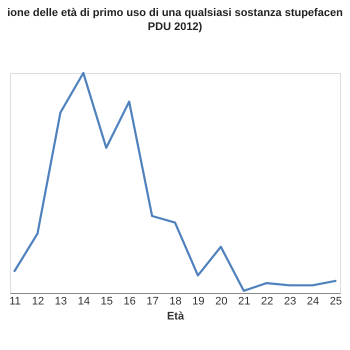 This screenshot has height=350, width=350. I want to click on x-tick-label: 14, so click(84, 302).